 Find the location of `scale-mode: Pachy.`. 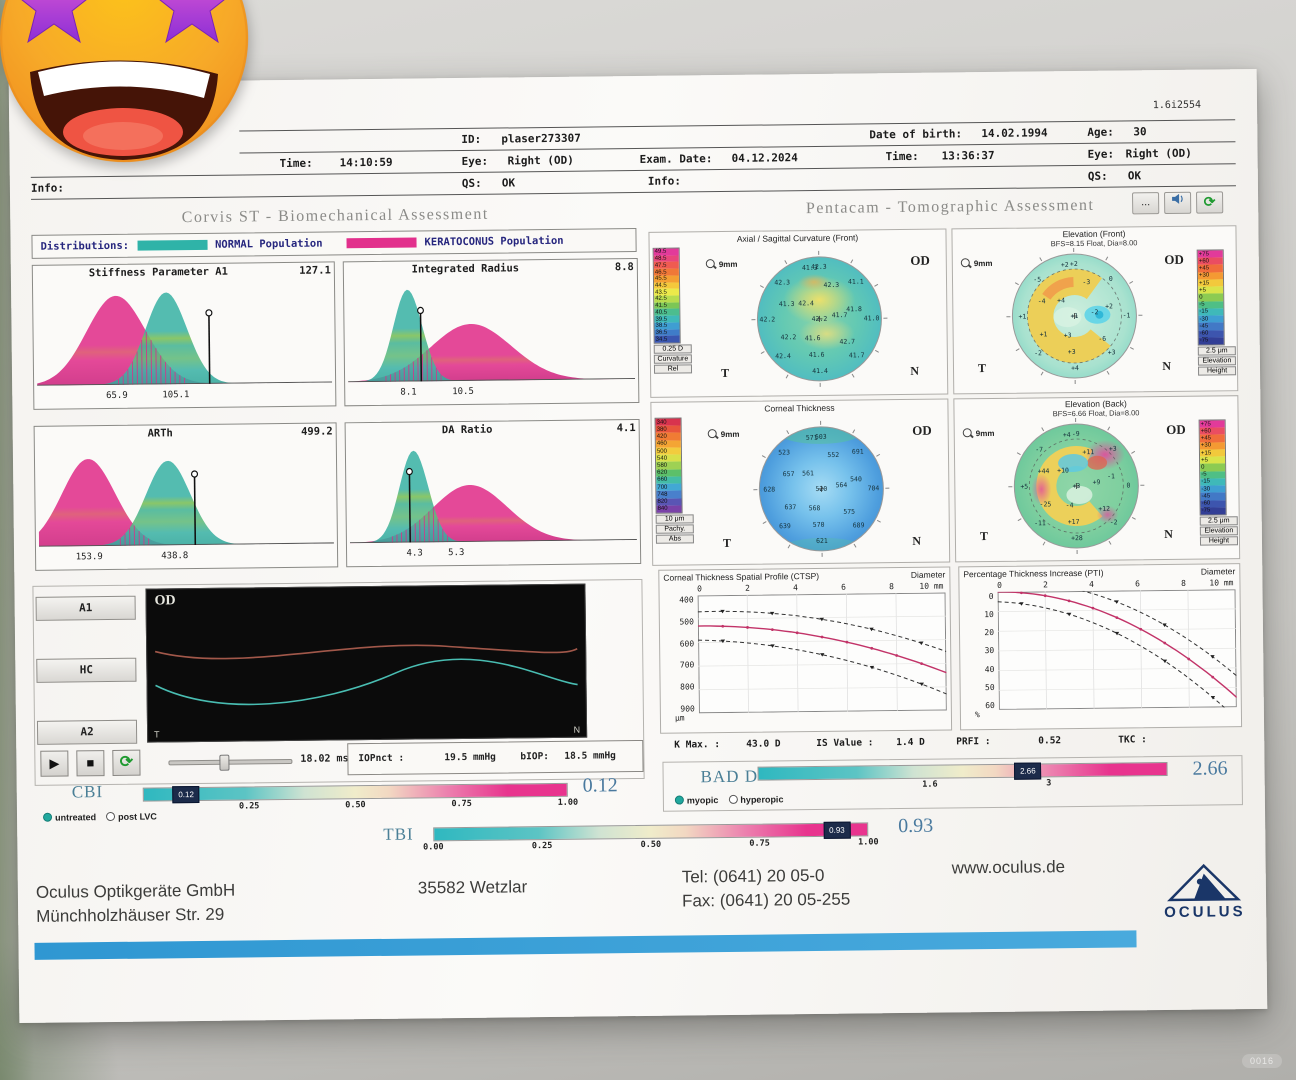

scale-mode: Pachy. is located at coordinates (674, 529).